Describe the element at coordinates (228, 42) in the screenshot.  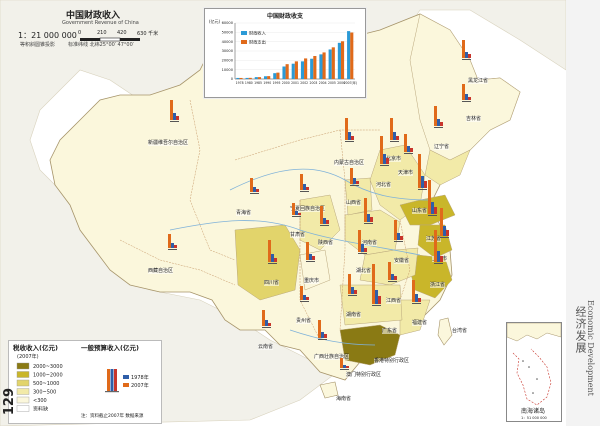
I see `chart-ytick: 40000` at that location.